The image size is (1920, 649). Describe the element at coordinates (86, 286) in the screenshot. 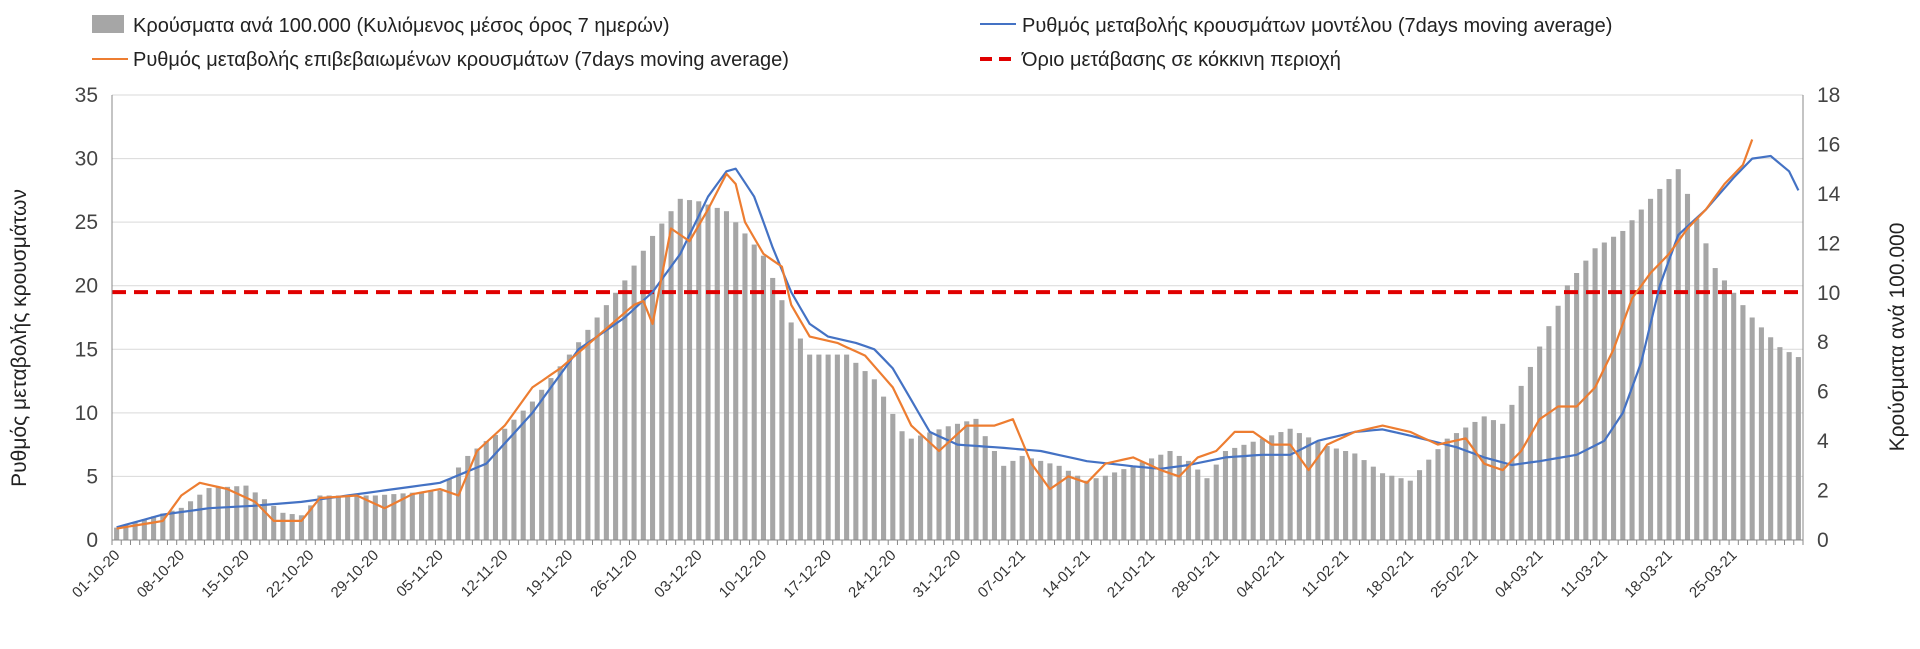

I see `left-tick-label: 20` at that location.